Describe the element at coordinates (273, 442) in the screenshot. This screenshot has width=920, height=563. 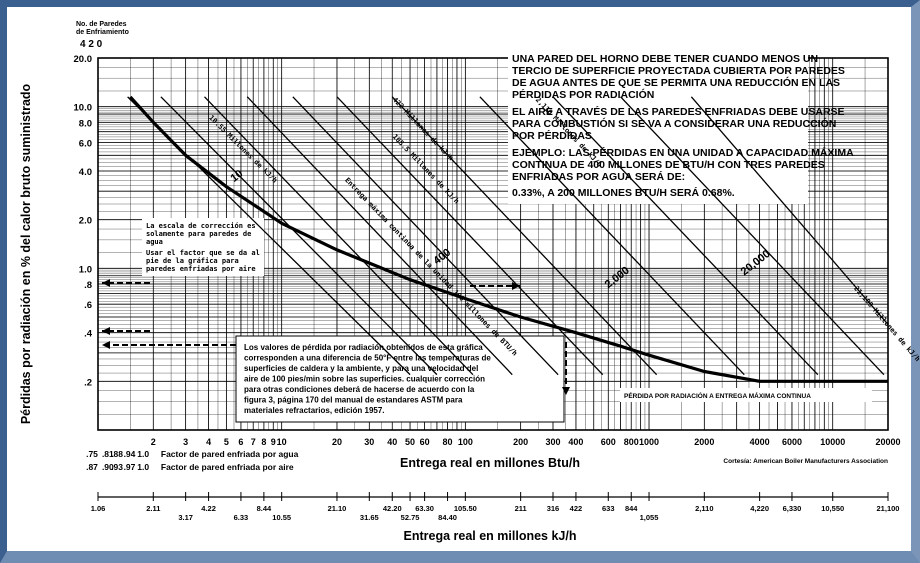
I see `x-tick-label-7: 9` at that location.